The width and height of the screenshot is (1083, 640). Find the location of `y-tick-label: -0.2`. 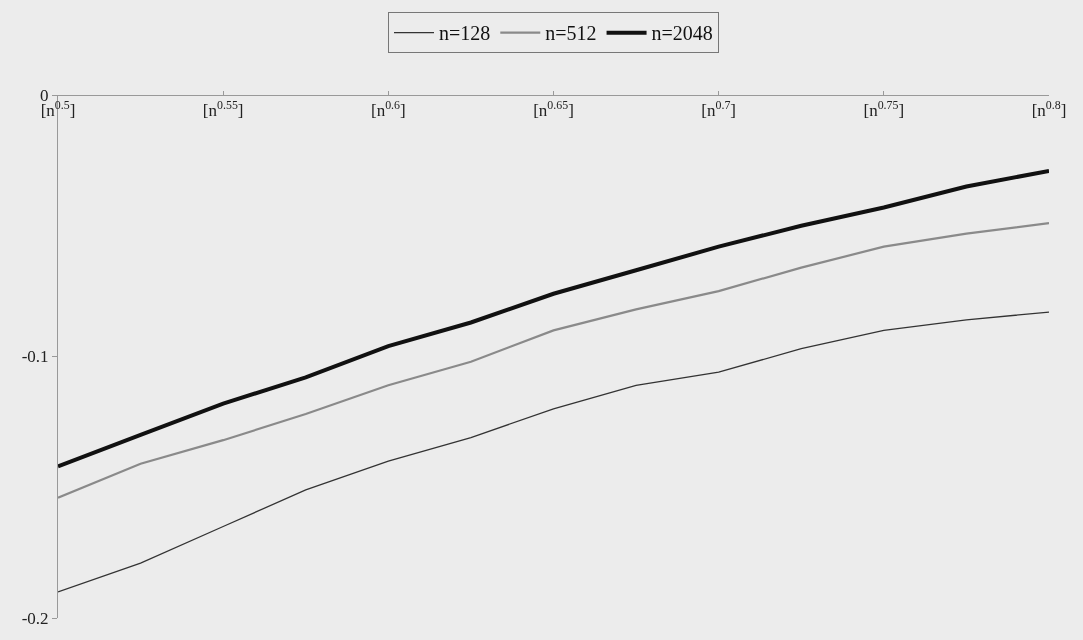

y-tick-label: -0.2 is located at coordinates (35, 618).